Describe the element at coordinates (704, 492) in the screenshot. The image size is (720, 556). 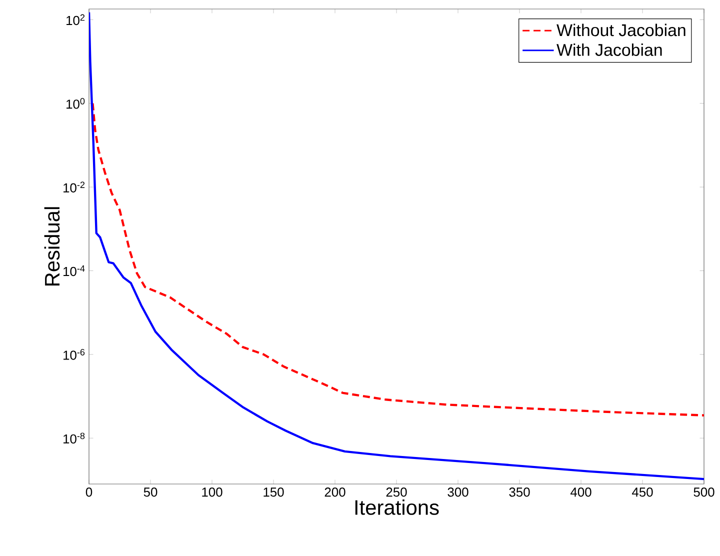
I see `x-tick-label: 500` at that location.